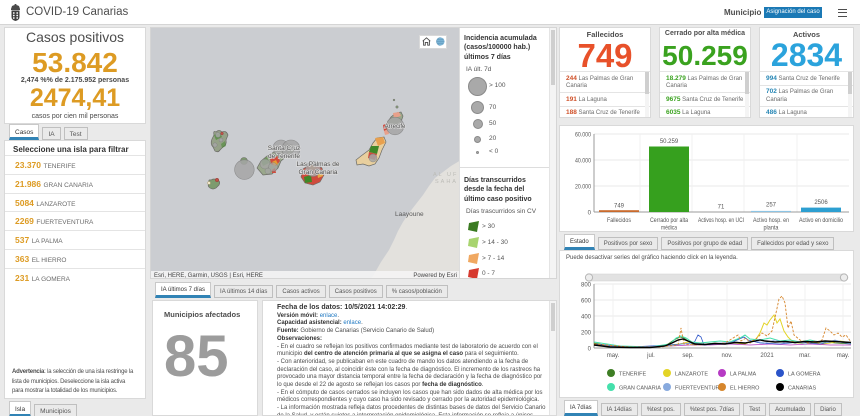  I want to click on svg-text: 71, so click(721, 208).